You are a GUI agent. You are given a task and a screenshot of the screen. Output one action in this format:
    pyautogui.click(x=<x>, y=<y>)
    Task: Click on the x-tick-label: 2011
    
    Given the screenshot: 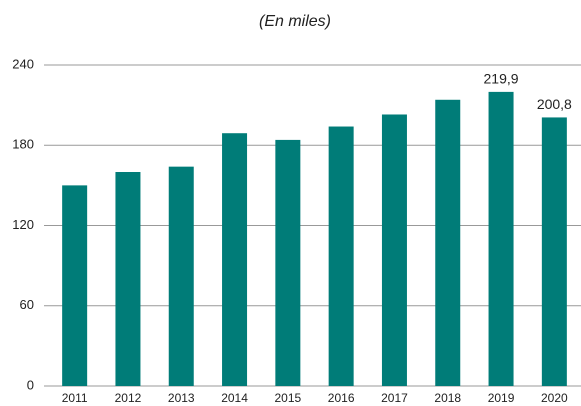 What is the action you would take?
    pyautogui.click(x=75, y=398)
    